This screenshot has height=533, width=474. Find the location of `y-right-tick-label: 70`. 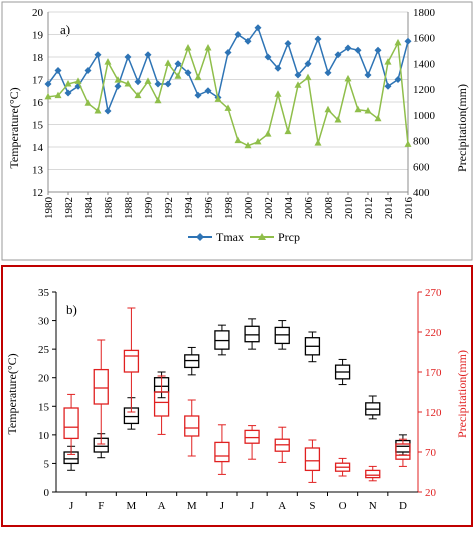

y-right-tick-label: 70 is located at coordinates (431, 453).